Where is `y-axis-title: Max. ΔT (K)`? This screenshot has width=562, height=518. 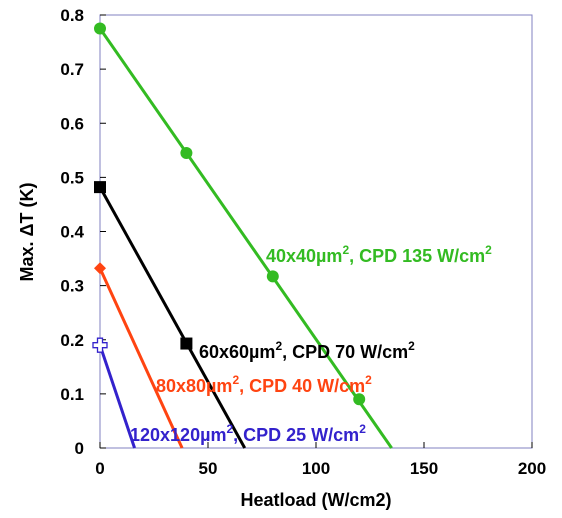
y-axis-title: Max. ΔT (K) is located at coordinates (27, 232).